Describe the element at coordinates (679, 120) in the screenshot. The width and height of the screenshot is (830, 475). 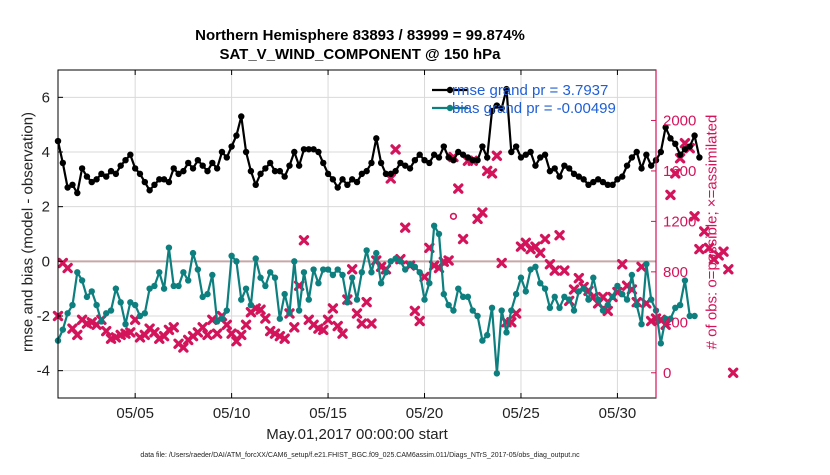
I see `y-tick-label-right: 2000` at that location.